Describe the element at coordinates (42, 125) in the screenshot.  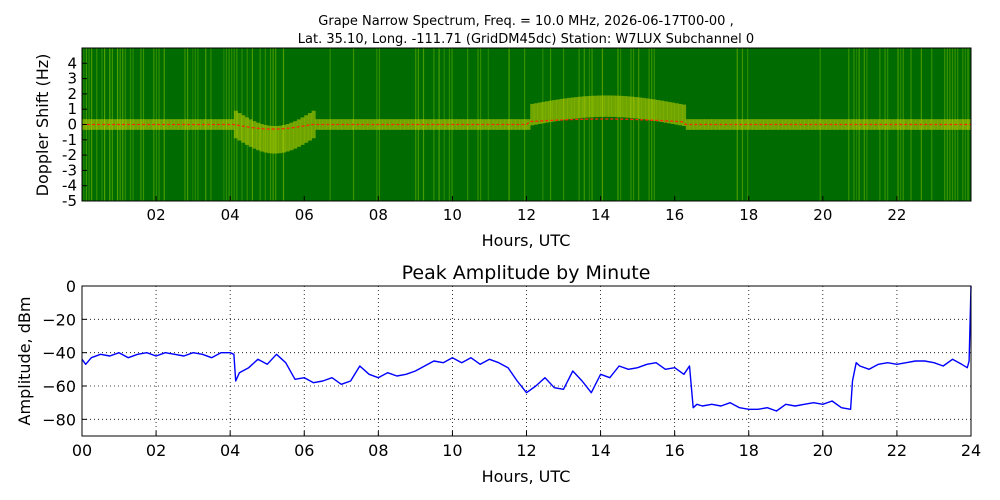
I see `spectrogram-y-label: Doppler Shift (Hz)` at that location.